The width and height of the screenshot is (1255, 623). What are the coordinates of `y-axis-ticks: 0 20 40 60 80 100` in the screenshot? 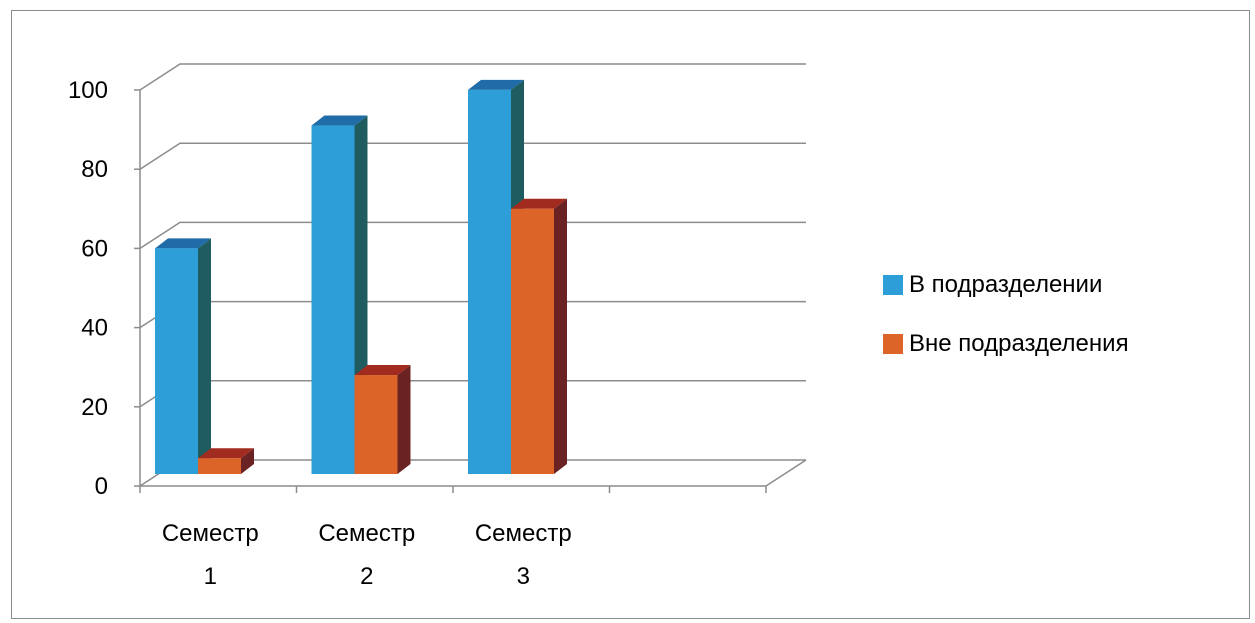 It's located at (104, 288).